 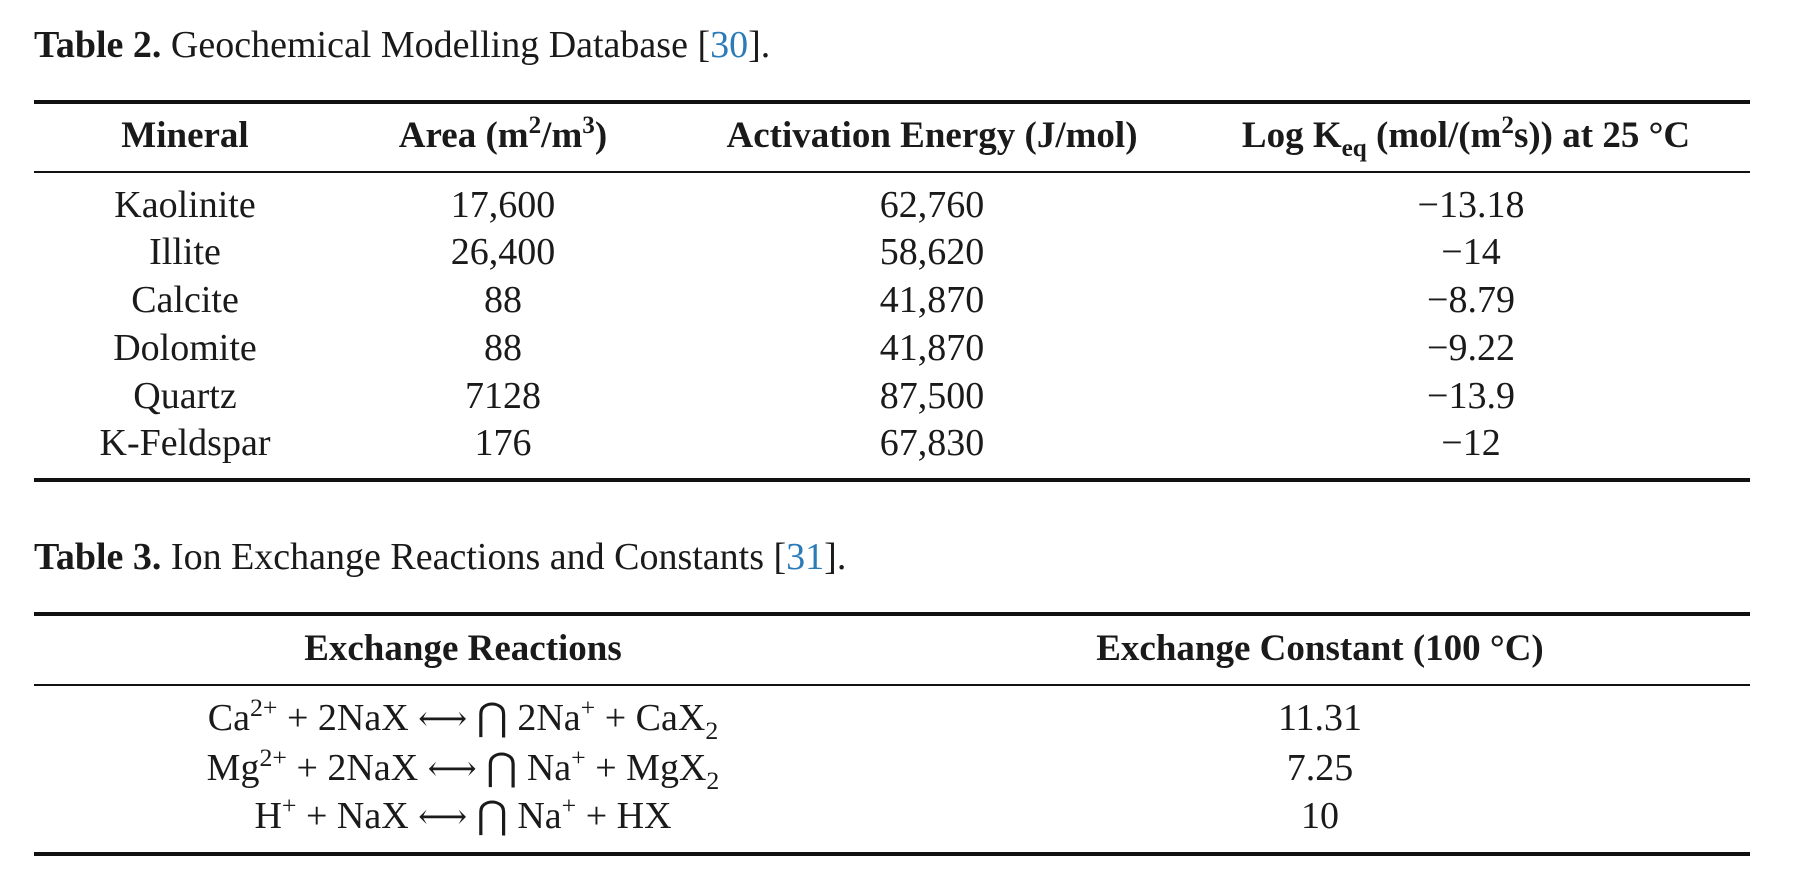 I want to click on table3-cell-reaction: H+ + NaX ⟷ ⋂ Na+ + HX, so click(x=462, y=816).